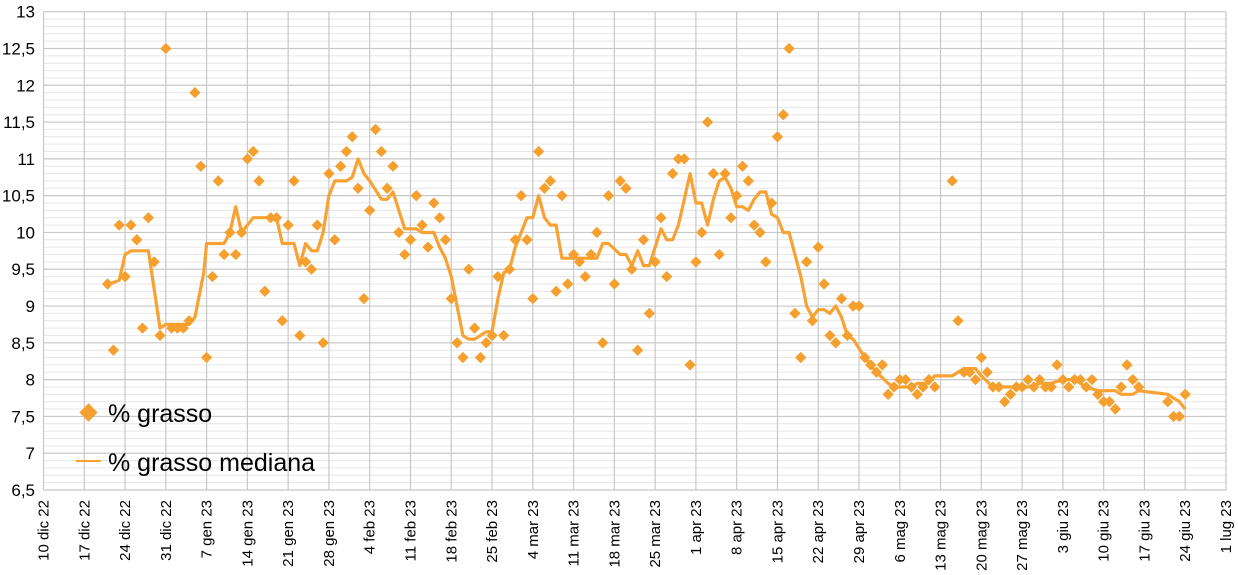 The height and width of the screenshot is (575, 1238). I want to click on x-tick-label: 17 giu 23, so click(1144, 531).